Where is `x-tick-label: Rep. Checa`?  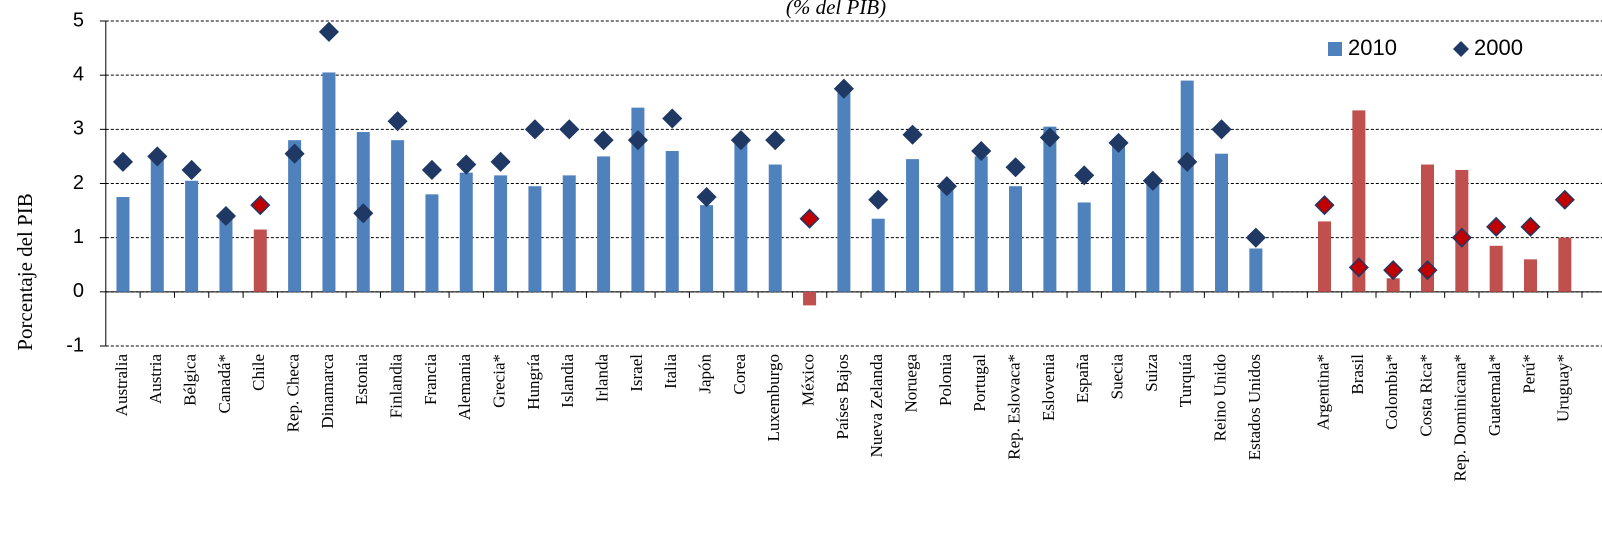
x-tick-label: Rep. Checa is located at coordinates (293, 393).